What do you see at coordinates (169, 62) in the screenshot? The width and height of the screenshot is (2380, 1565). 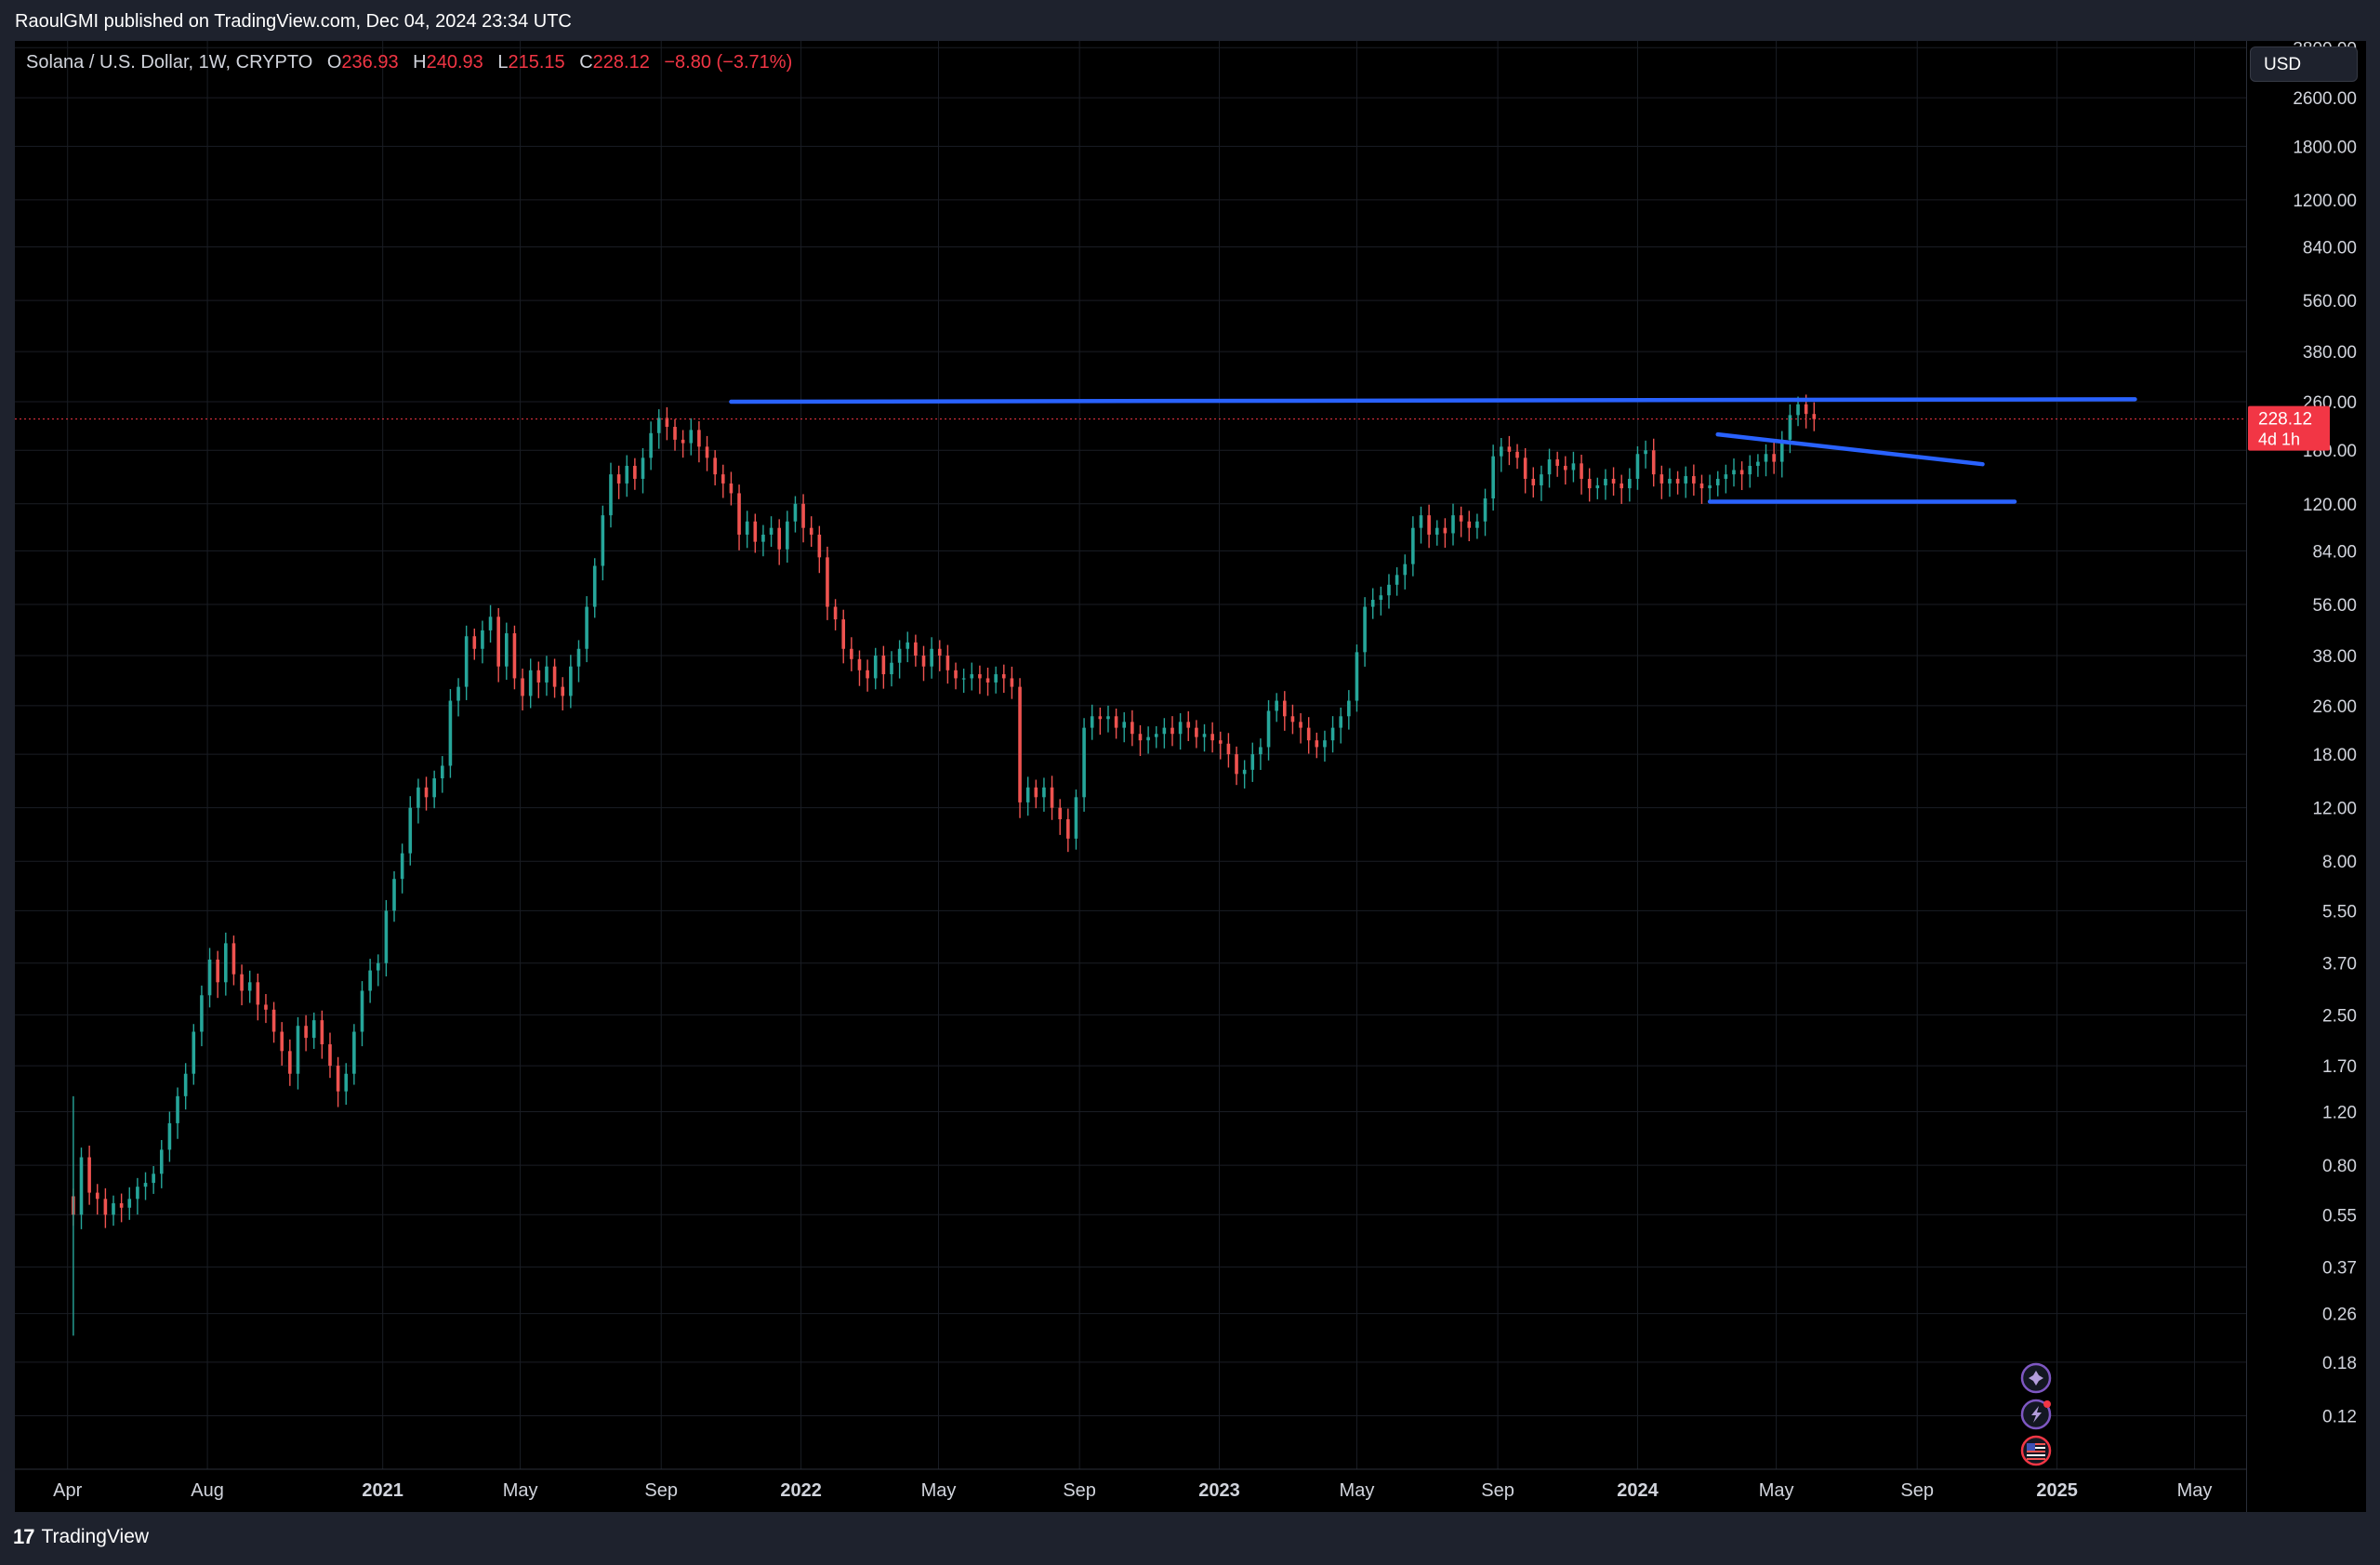 I see `symbol-description: Solana / U.S. Dollar, 1W, CRYPTO` at bounding box center [169, 62].